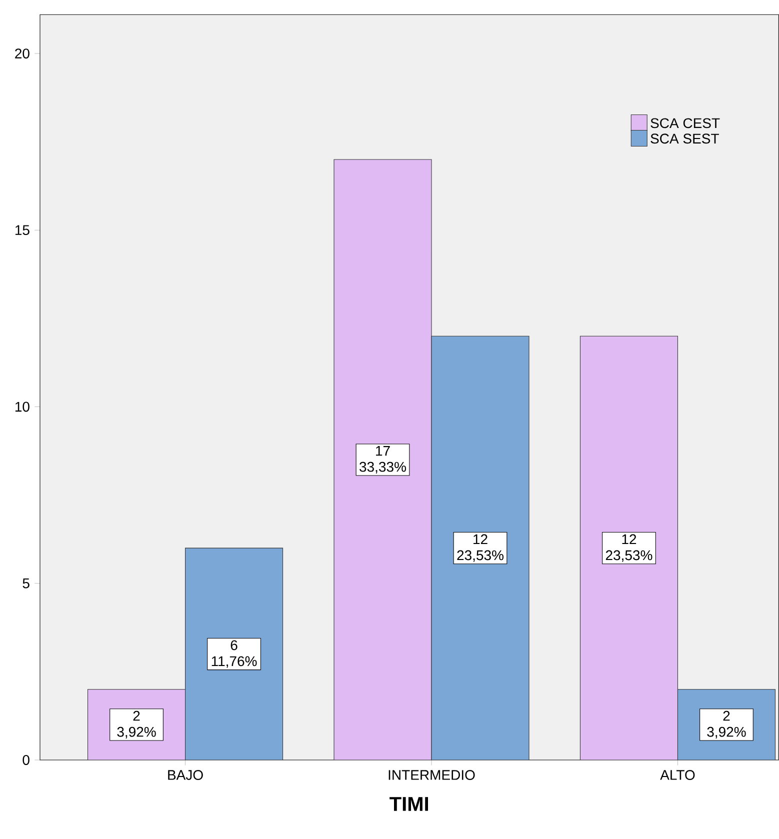  Describe the element at coordinates (26, 760) in the screenshot. I see `y-tick-label: 0` at that location.